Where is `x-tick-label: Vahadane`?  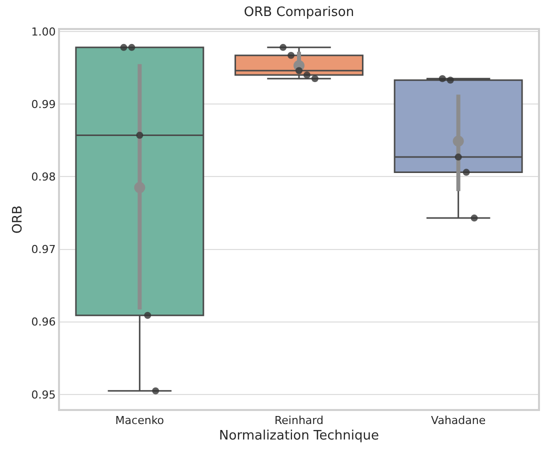
x-tick-label: Vahadane is located at coordinates (458, 421).